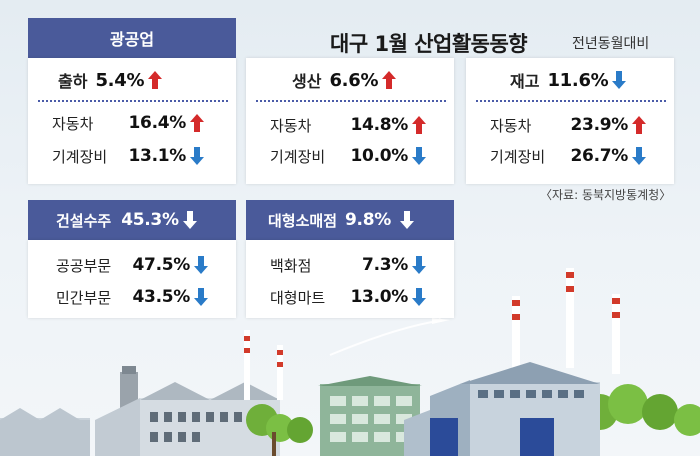 This screenshot has height=456, width=700. What do you see at coordinates (157, 123) in the screenshot?
I see `shipment-car-value: 16.4%` at bounding box center [157, 123].